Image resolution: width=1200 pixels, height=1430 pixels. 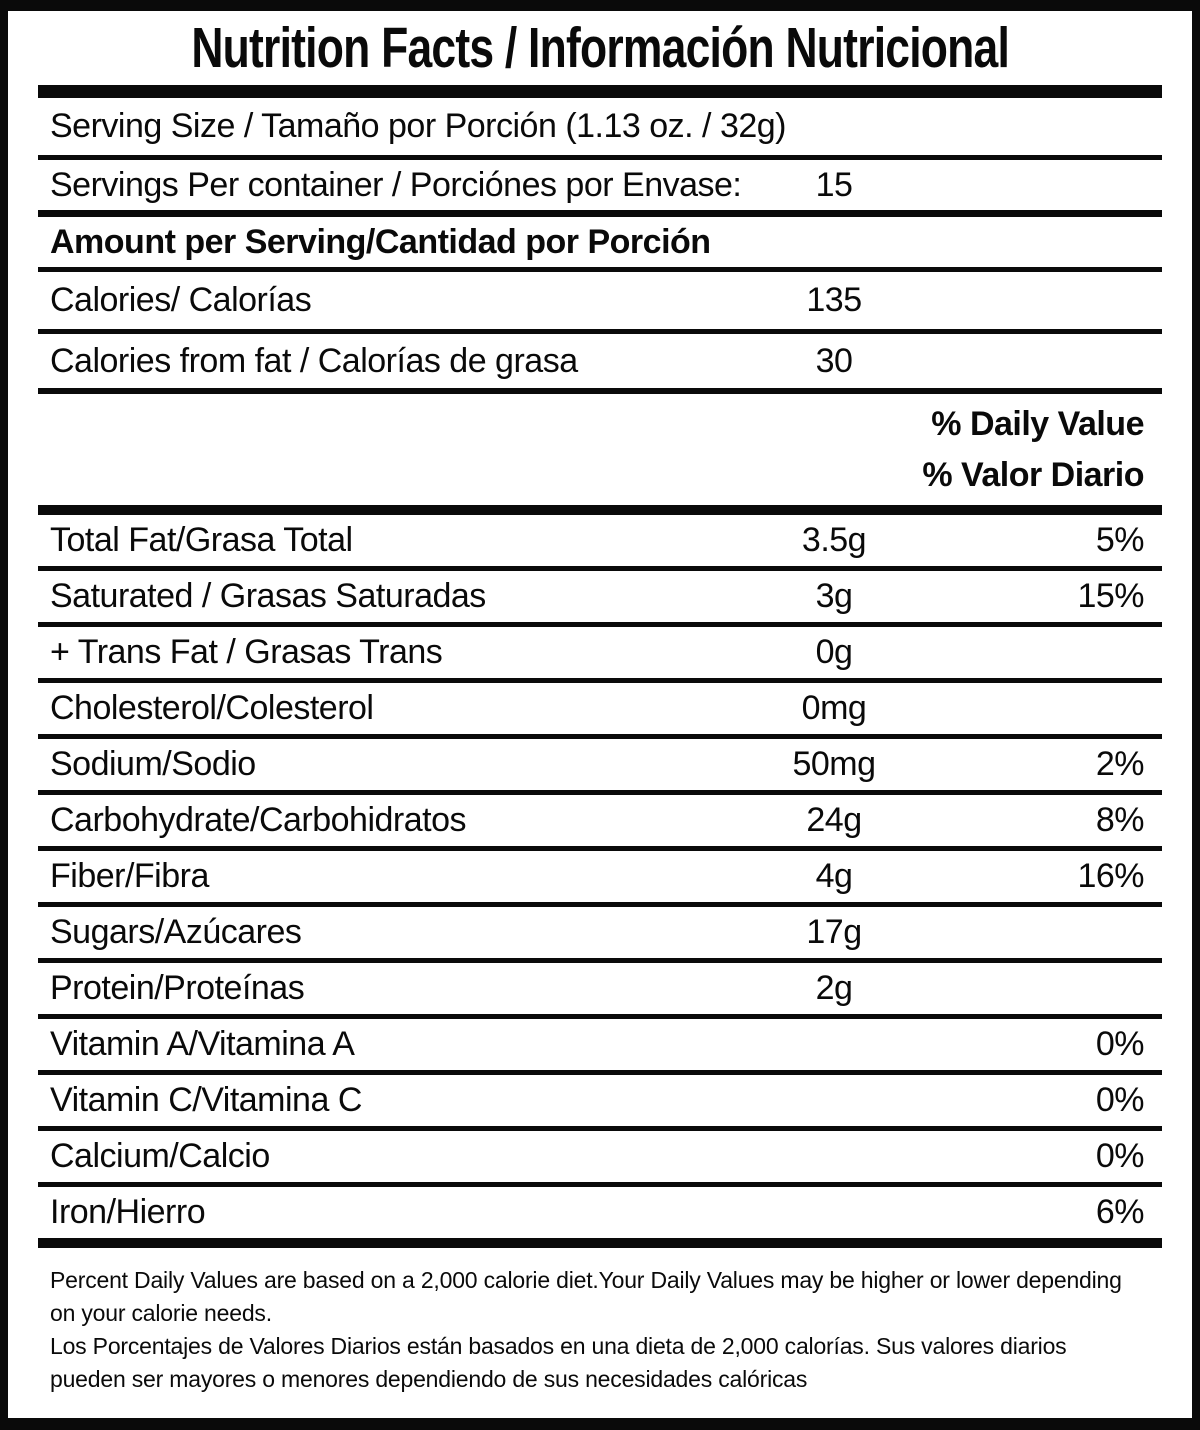 I want to click on nutrient-row-trans-fat: + Trans Fat / Grasas Trans 0g, so click(x=600, y=655).